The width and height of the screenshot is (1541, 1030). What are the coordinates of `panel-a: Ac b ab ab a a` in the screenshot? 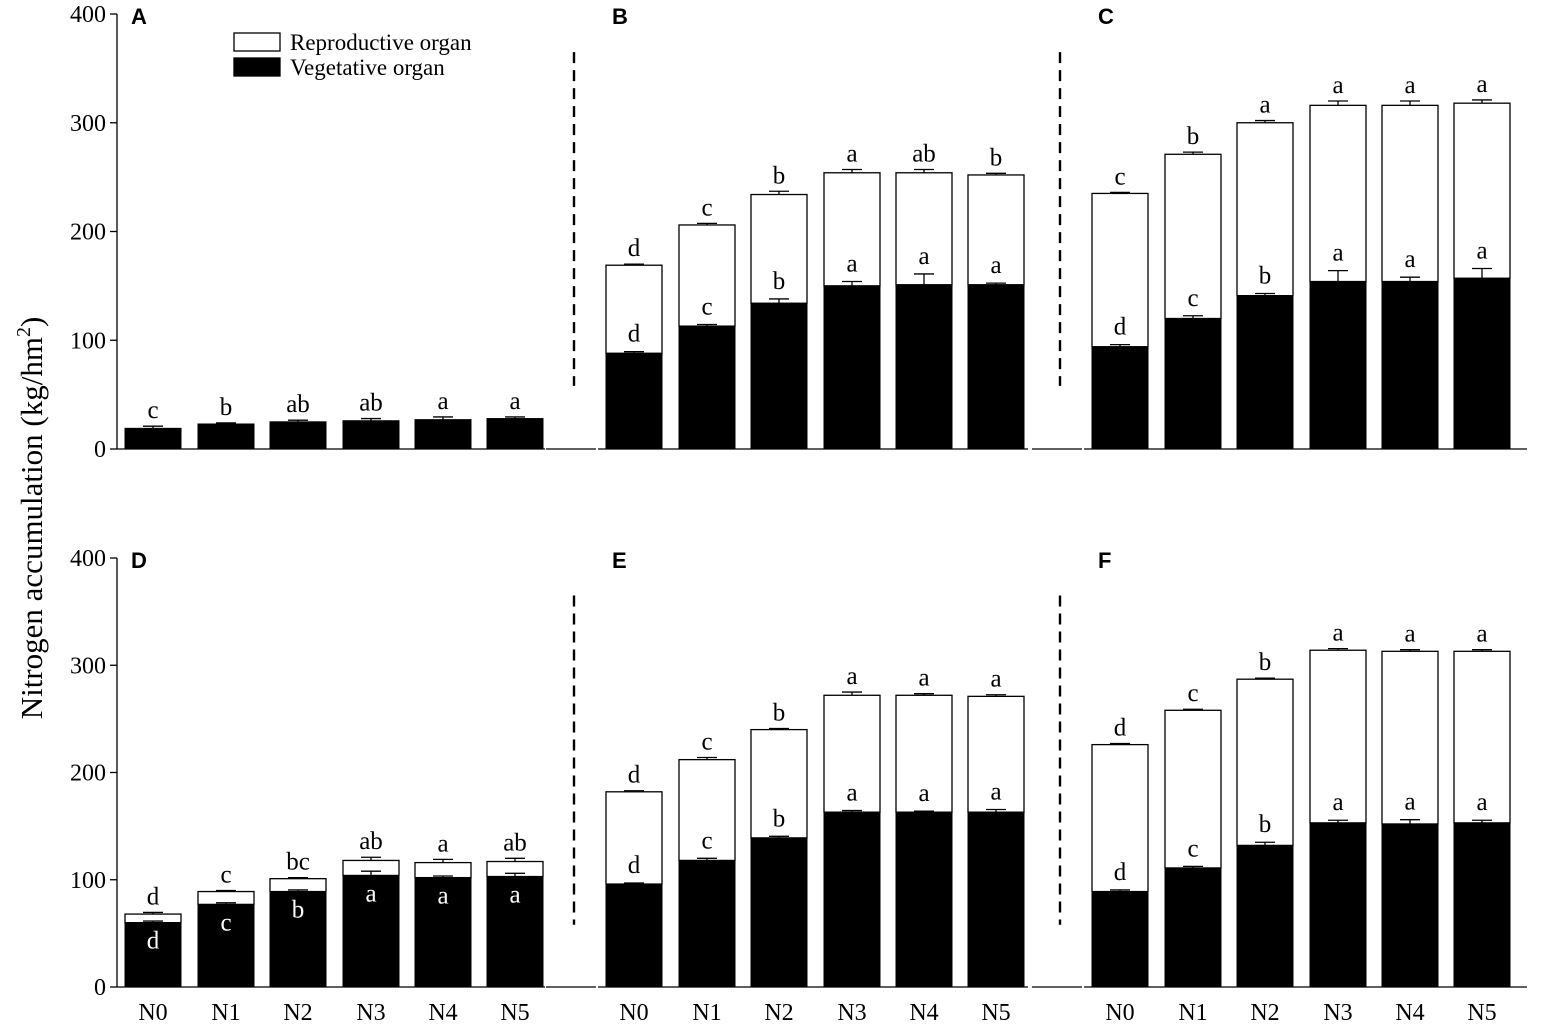 It's located at (331, 227).